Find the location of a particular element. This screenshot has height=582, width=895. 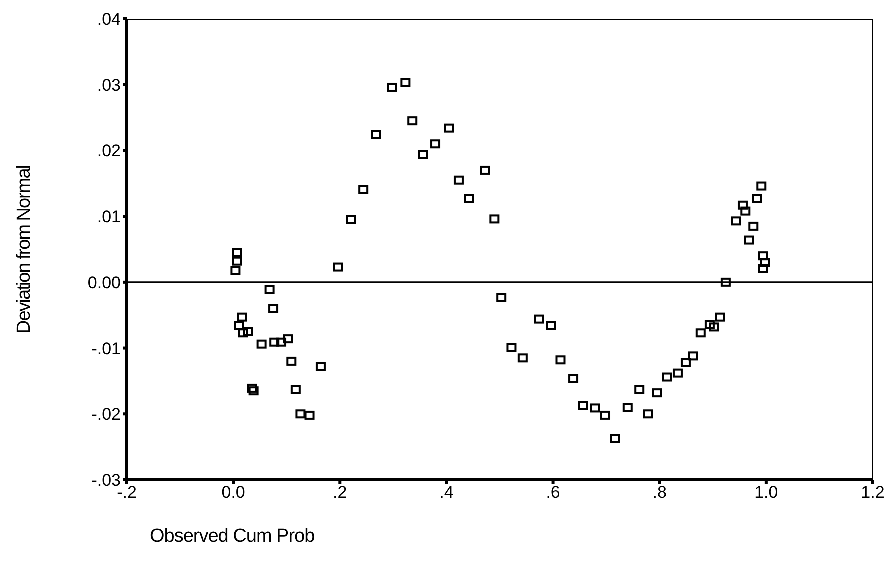

y-tick-label: .04 is located at coordinates (109, 20).